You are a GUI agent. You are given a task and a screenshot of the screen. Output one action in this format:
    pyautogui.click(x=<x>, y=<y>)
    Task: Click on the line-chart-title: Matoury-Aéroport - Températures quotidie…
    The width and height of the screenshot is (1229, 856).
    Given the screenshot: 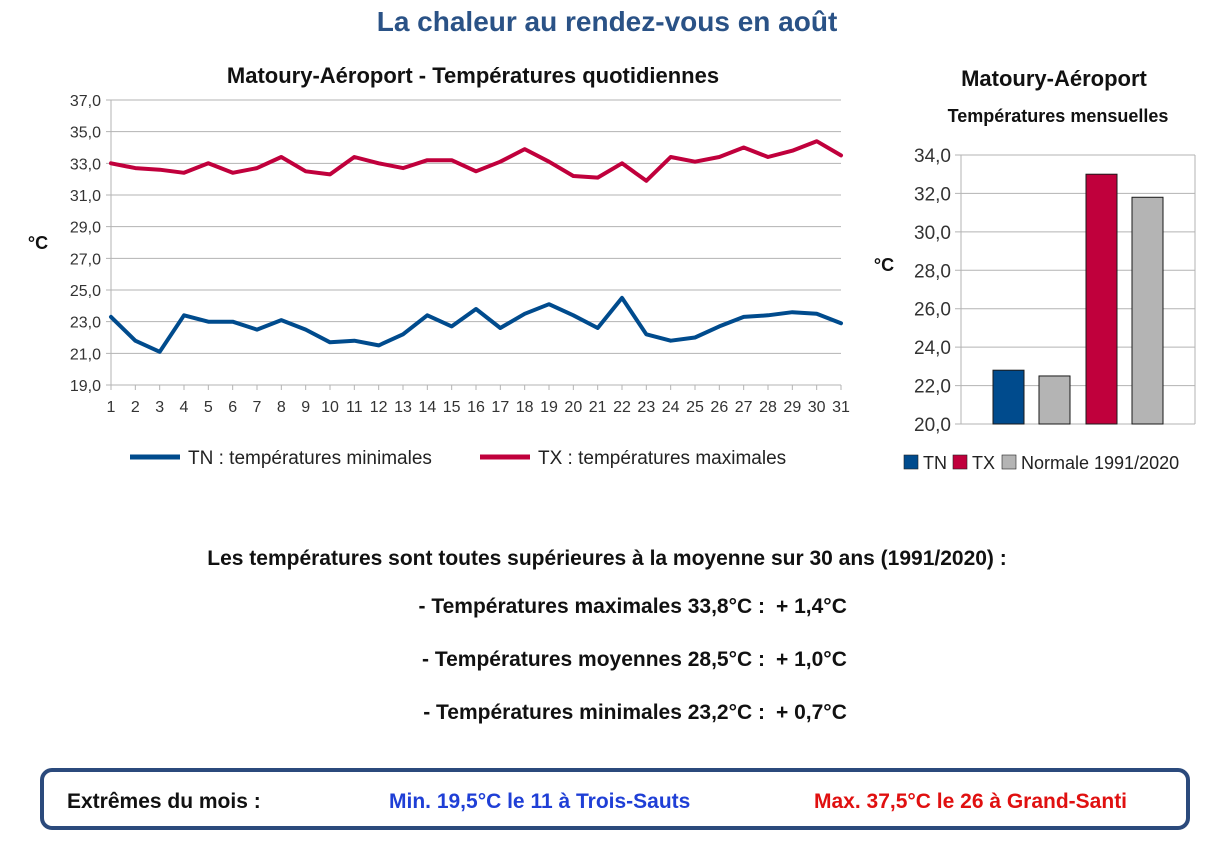 What is the action you would take?
    pyautogui.click(x=473, y=75)
    